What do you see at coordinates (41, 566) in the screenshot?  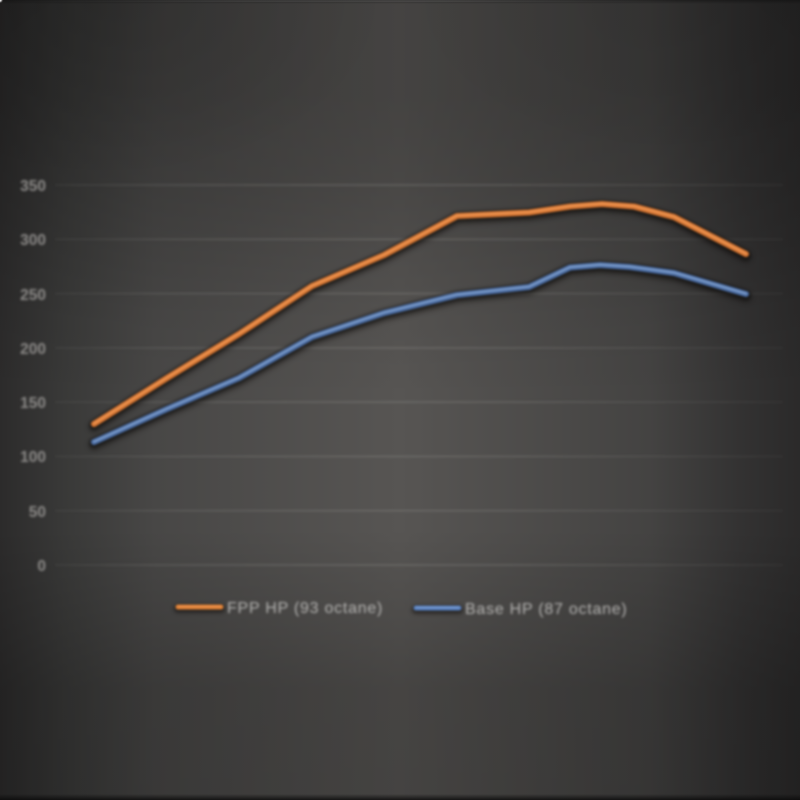 I see `svg-text: 0` at bounding box center [41, 566].